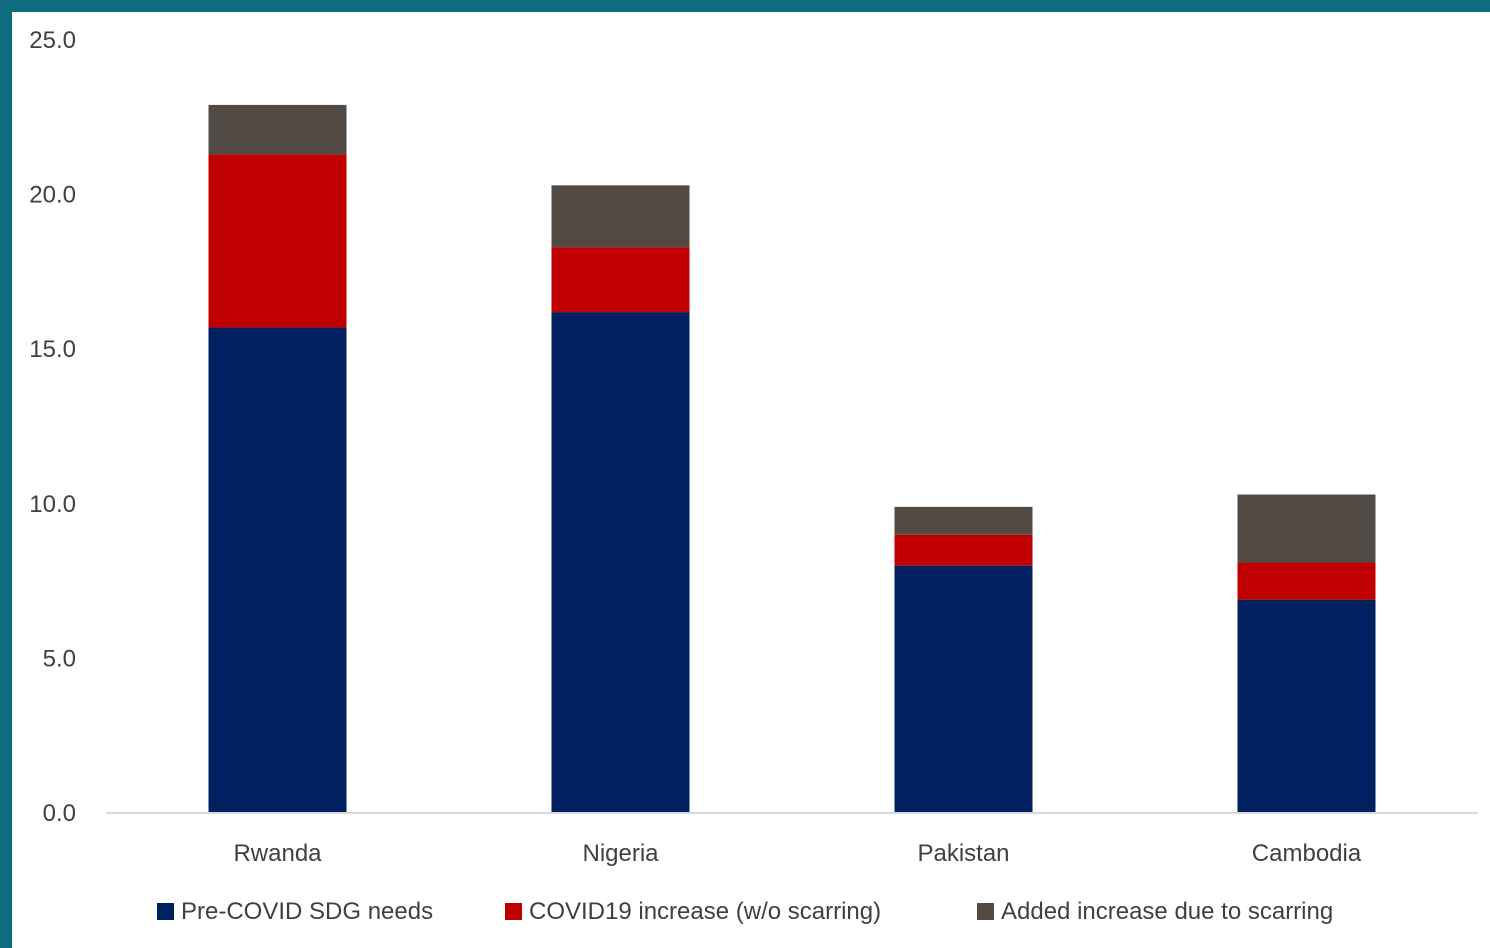  I want to click on y-tick-label: 15.0, so click(52, 349).